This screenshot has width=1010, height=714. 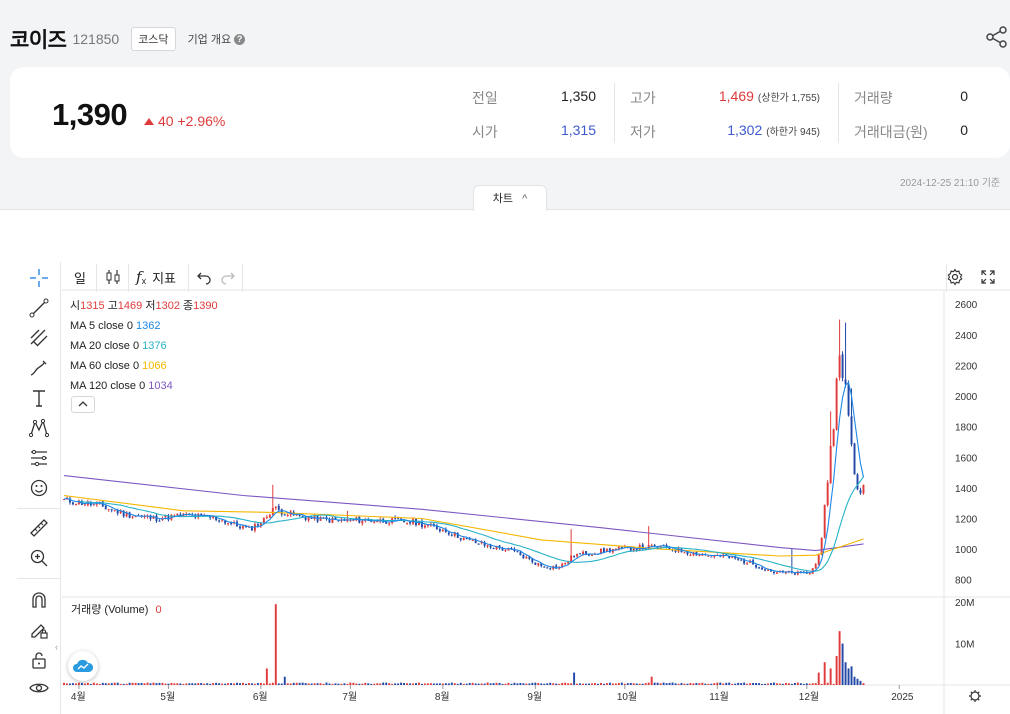 I want to click on zoom-tool, so click(x=39, y=558).